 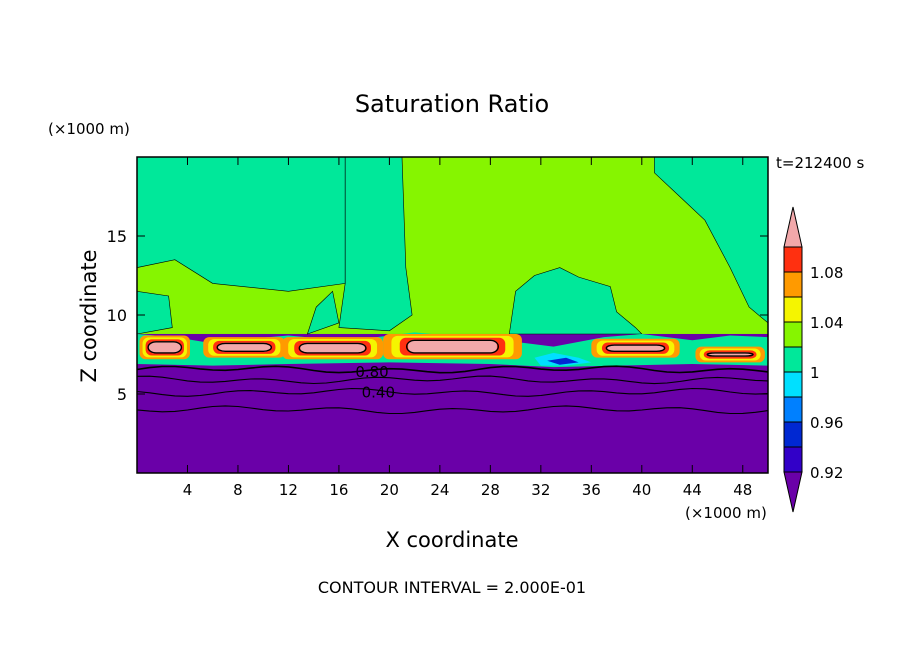 What do you see at coordinates (89, 129) in the screenshot?
I see `y-unit-label: (×1000 m)` at bounding box center [89, 129].